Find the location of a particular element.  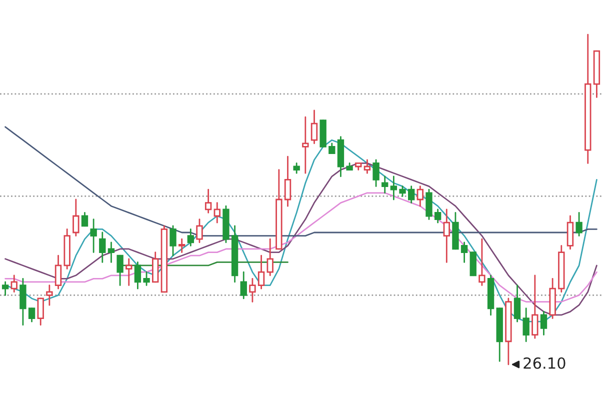

annotation: 26.10 is located at coordinates (545, 363).